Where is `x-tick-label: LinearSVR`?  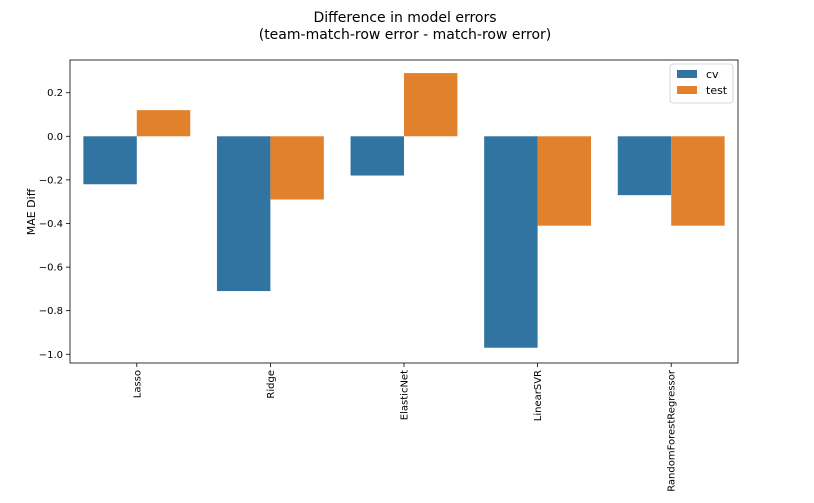
x-tick-label: LinearSVR is located at coordinates (538, 395).